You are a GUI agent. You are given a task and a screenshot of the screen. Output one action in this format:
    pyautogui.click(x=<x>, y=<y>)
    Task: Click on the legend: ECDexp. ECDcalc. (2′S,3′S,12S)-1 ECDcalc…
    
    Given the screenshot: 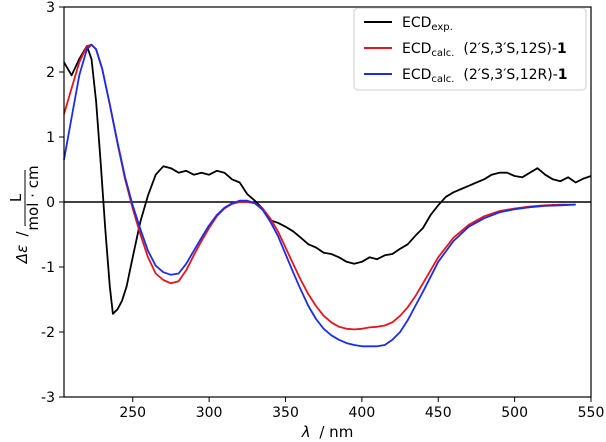 What is the action you would take?
    pyautogui.click(x=470, y=49)
    